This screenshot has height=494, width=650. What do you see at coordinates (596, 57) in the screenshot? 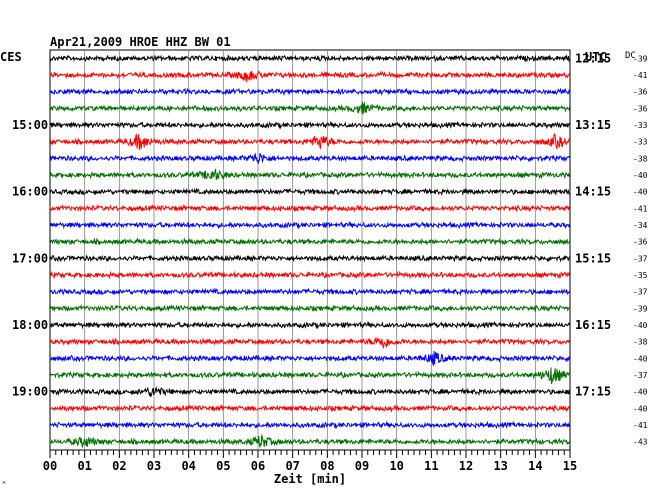
I see `right-timezone-label: UTC` at bounding box center [596, 57].